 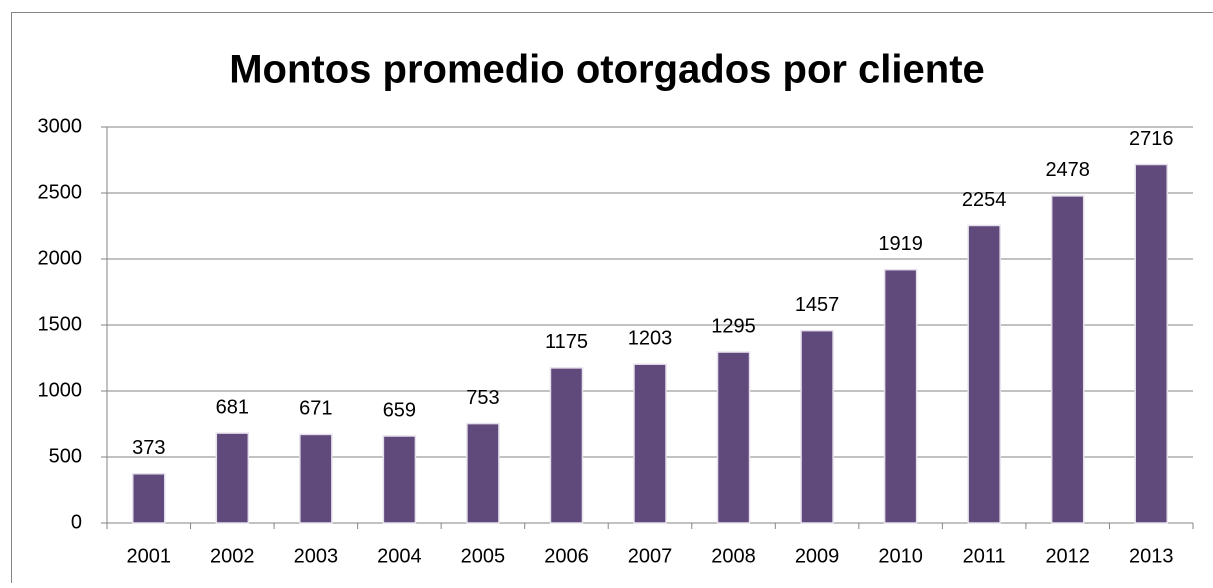 What do you see at coordinates (316, 556) in the screenshot?
I see `x-tick-label: 2003` at bounding box center [316, 556].